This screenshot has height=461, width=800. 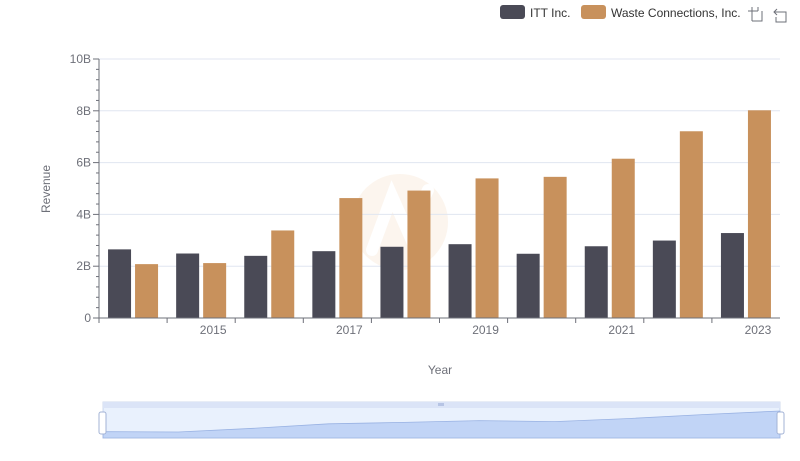 I want to click on zoom-data-shadow, so click(x=441, y=424).